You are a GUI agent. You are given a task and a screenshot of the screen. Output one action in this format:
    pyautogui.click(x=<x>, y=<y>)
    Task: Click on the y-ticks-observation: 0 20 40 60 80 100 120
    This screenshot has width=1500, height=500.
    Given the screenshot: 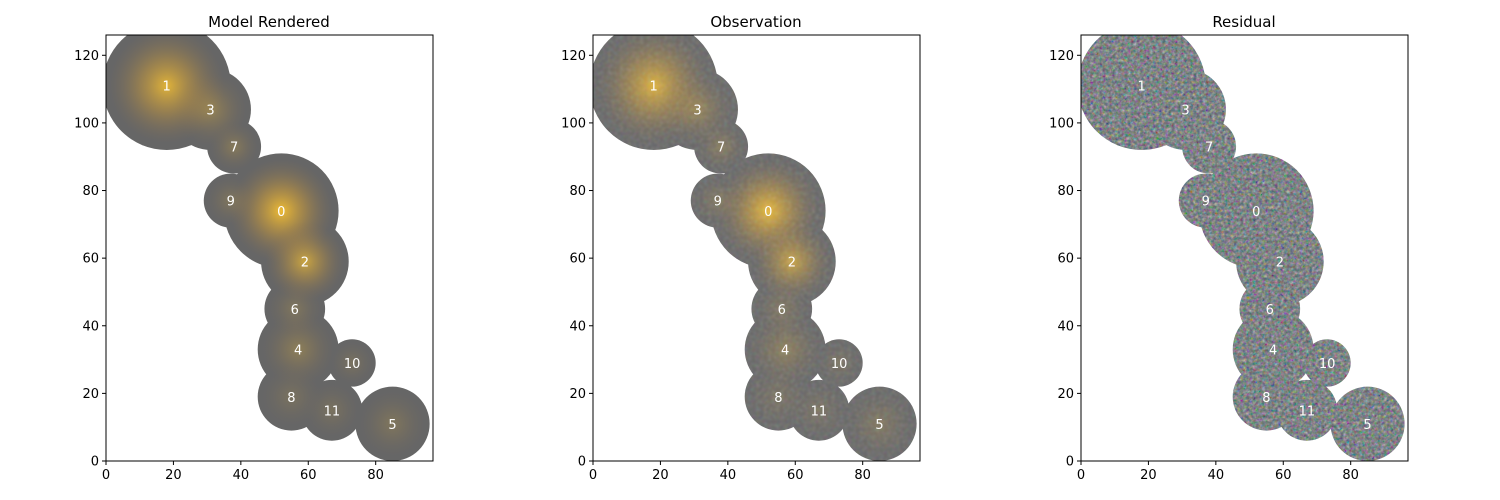 What is the action you would take?
    pyautogui.click(x=577, y=259)
    